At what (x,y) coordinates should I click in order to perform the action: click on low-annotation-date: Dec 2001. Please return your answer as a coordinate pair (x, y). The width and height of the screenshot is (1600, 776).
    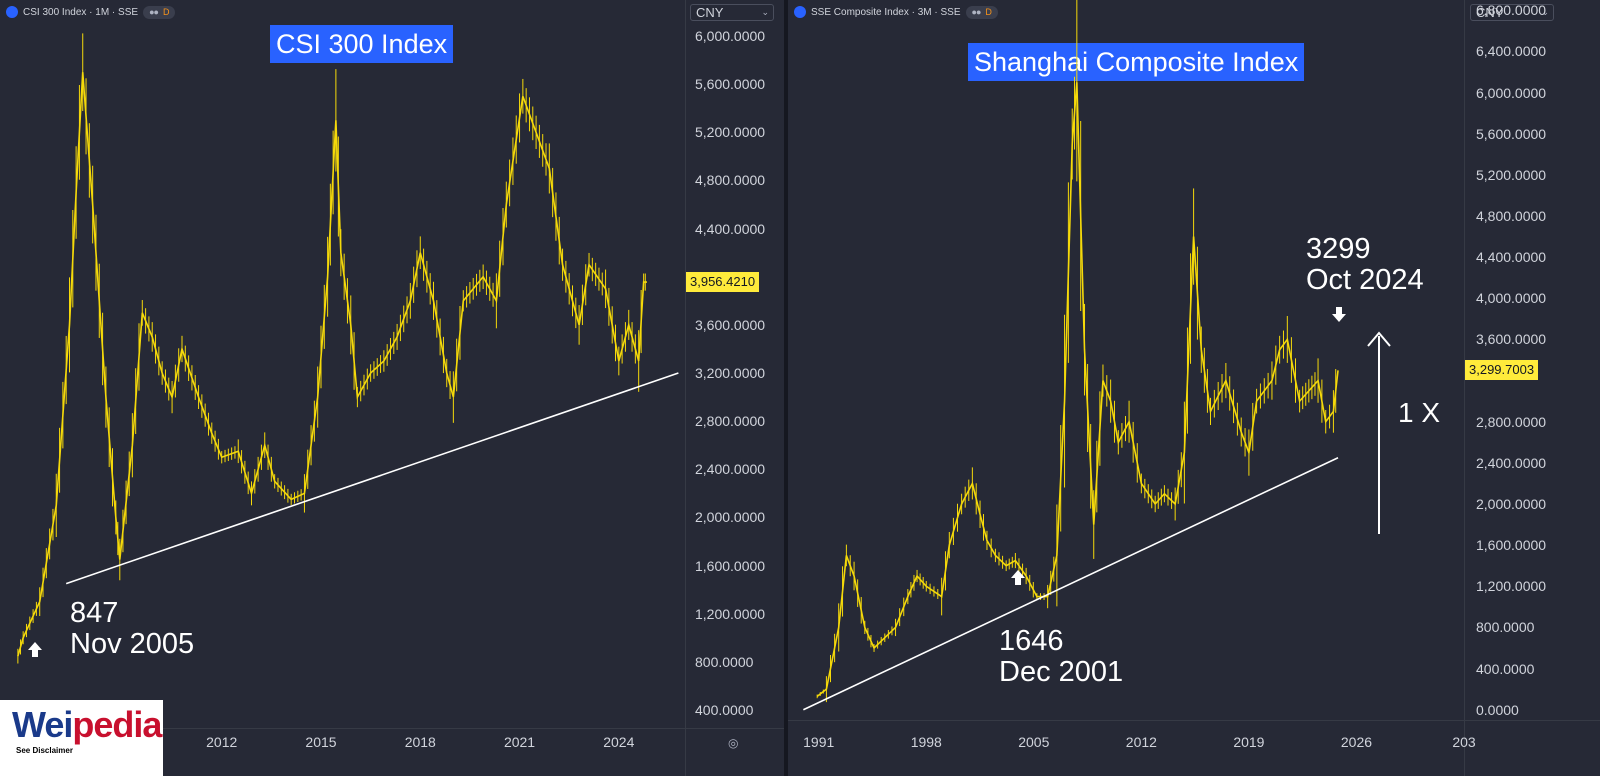
    Looking at the image, I should click on (1061, 672).